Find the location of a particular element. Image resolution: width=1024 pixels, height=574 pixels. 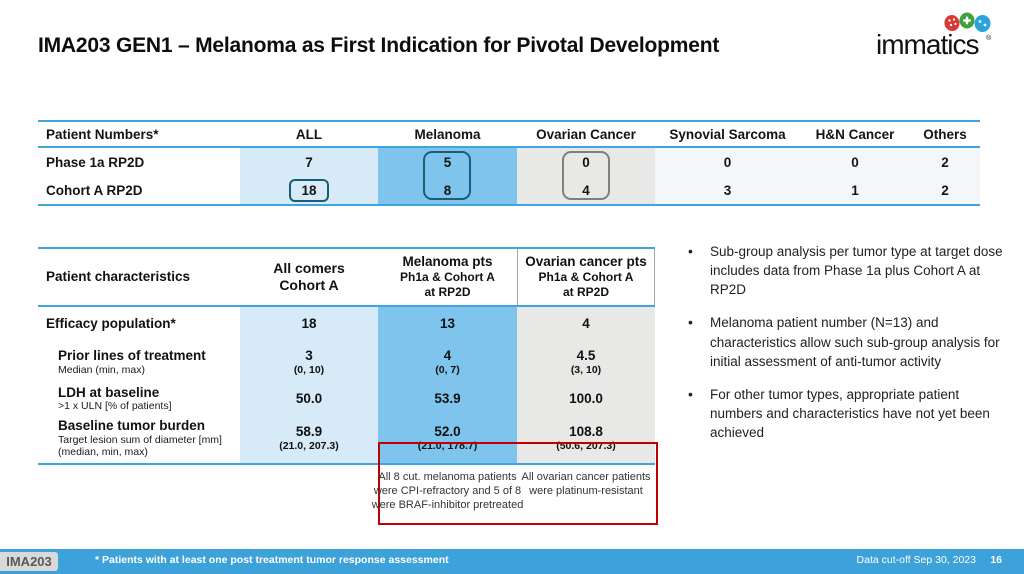

burden-all: 58.9 (21.0, 207.3) is located at coordinates (309, 438).